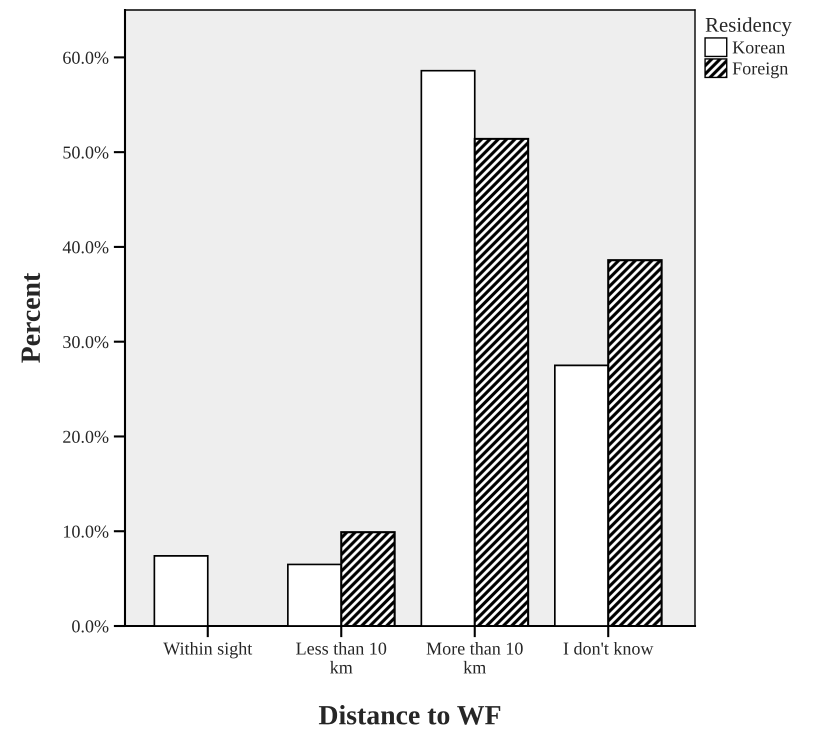 This screenshot has width=813, height=734. What do you see at coordinates (85, 58) in the screenshot?
I see `y-tick-label: 60.0%` at bounding box center [85, 58].